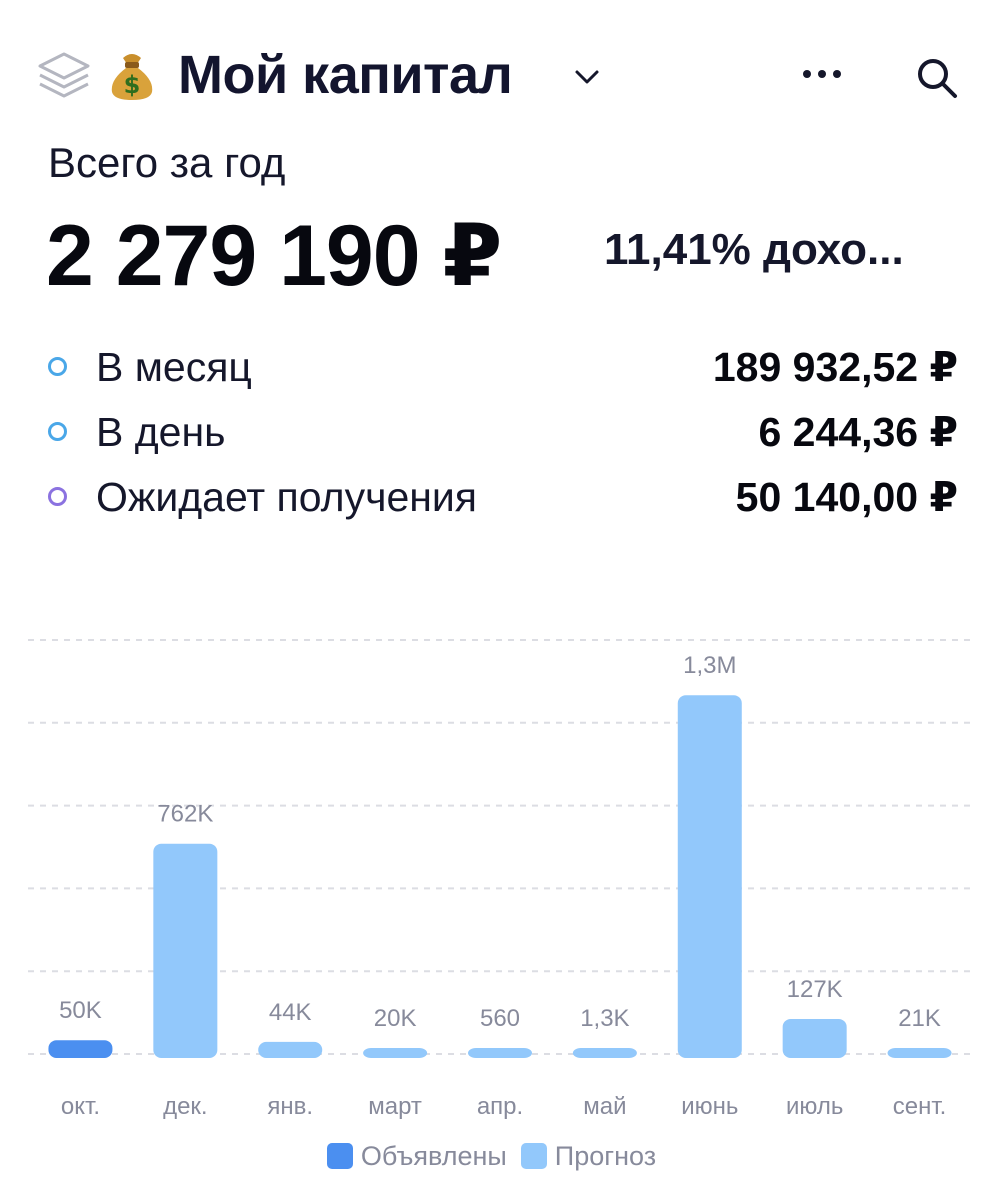  Describe the element at coordinates (339, 1156) in the screenshot. I see `legend-swatch-declared` at that location.